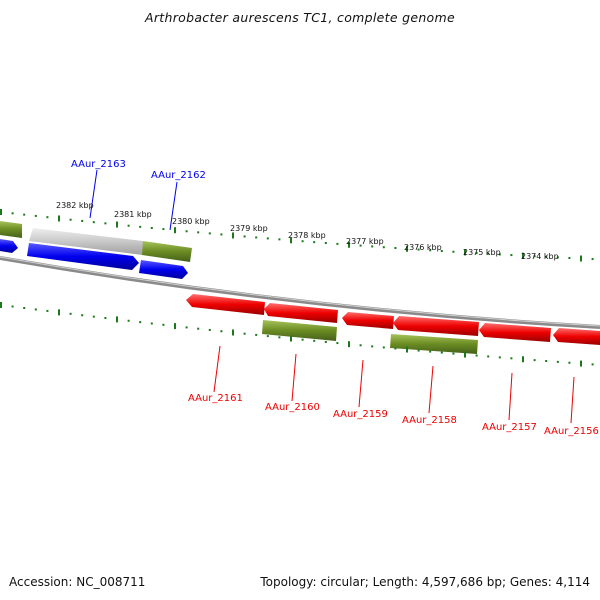  I want to click on accession-info: Accession: NC_008711, so click(77, 582).